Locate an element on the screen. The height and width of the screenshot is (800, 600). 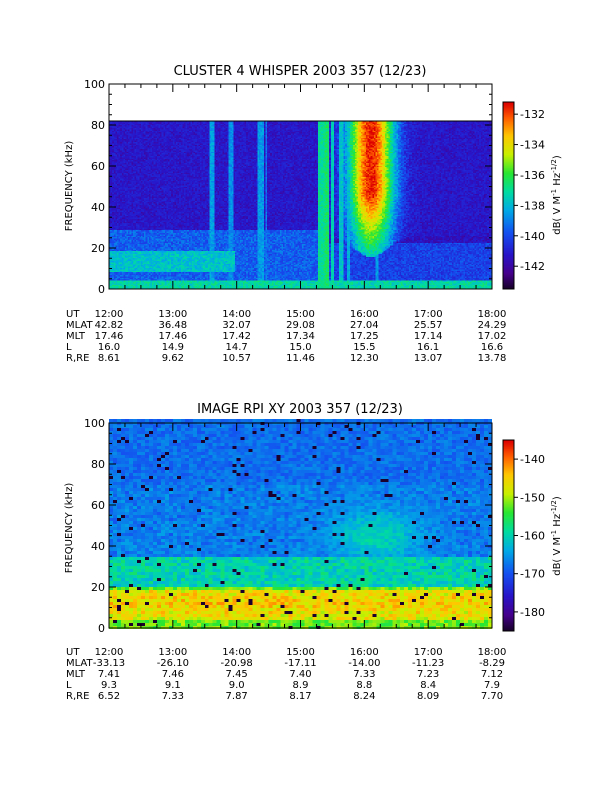
ephemeris-value: 7.46 is located at coordinates (173, 674).